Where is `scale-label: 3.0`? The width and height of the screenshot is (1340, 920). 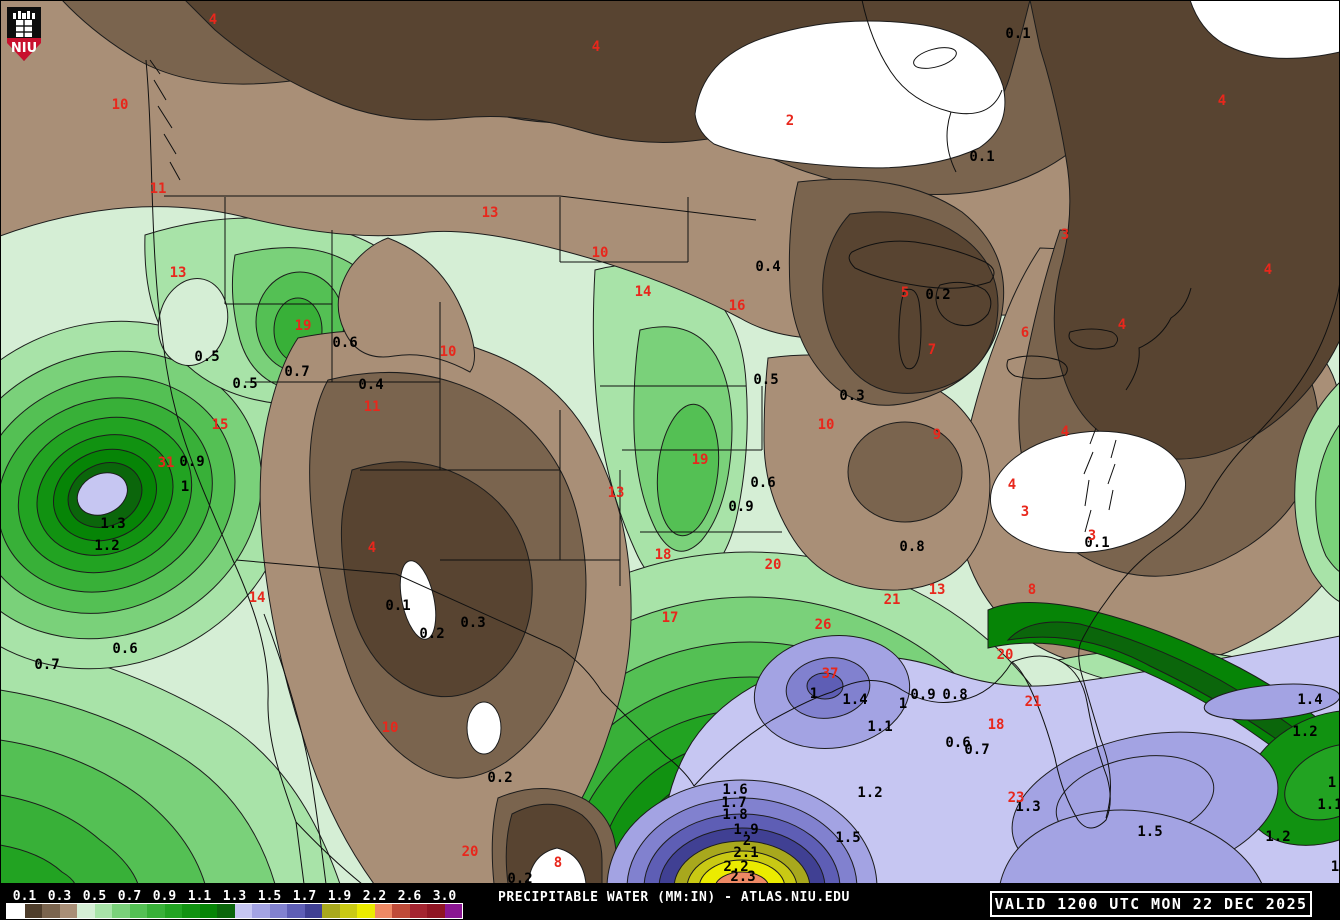 scale-label: 3.0 is located at coordinates (444, 896).